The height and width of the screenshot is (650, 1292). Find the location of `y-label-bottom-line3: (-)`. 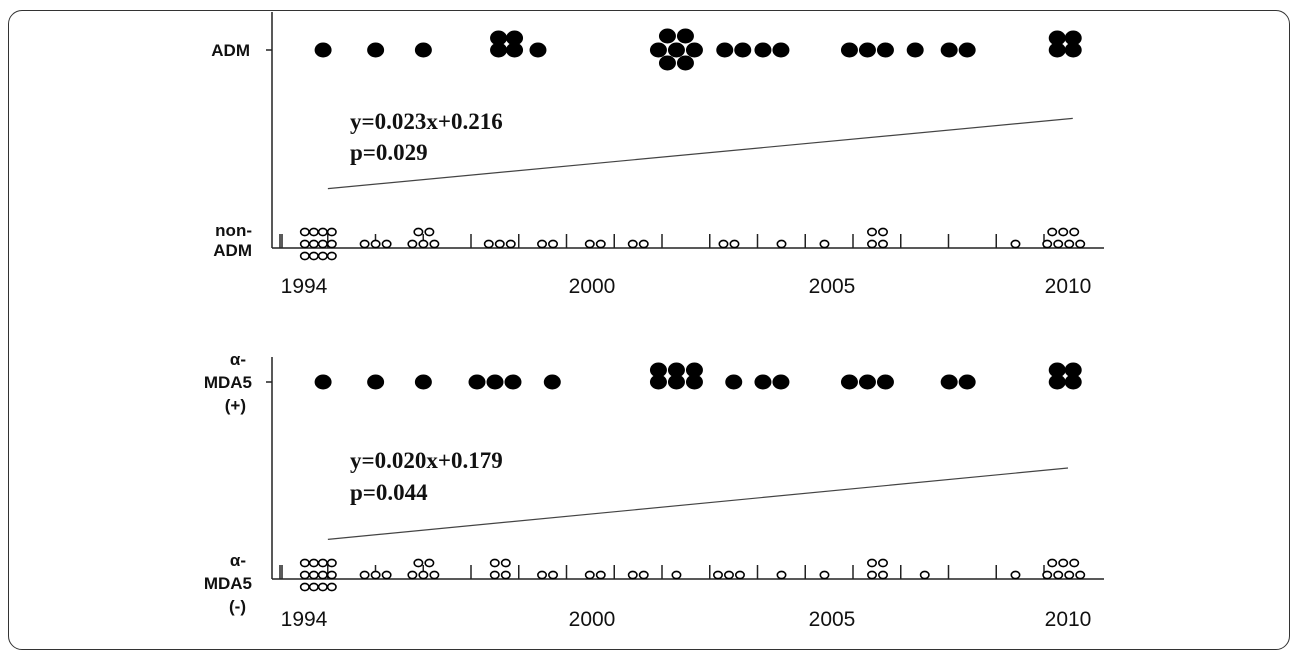

y-label-bottom-line3: (-) is located at coordinates (237, 606).